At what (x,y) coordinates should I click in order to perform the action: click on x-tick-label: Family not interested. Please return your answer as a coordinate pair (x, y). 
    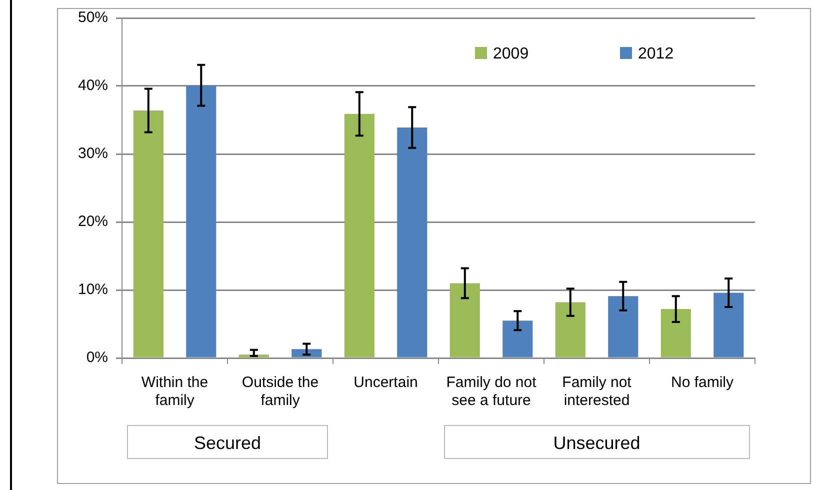
    Looking at the image, I should click on (597, 392).